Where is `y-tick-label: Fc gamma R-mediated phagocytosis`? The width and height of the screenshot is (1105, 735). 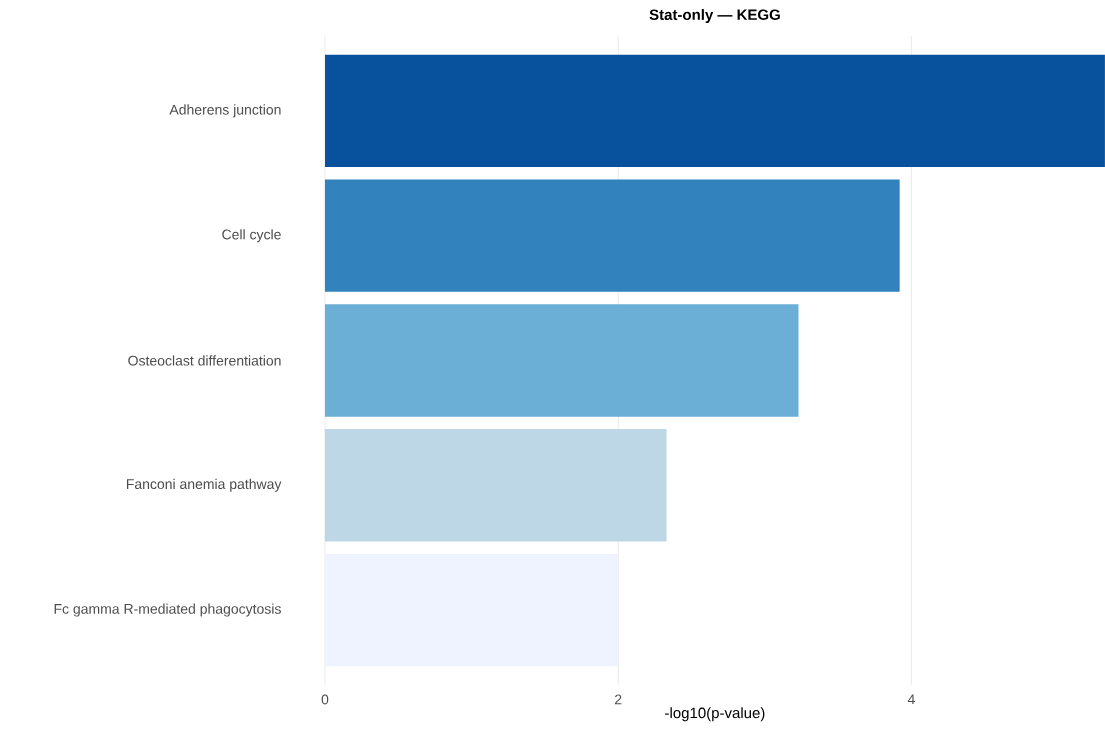 y-tick-label: Fc gamma R-mediated phagocytosis is located at coordinates (167, 610).